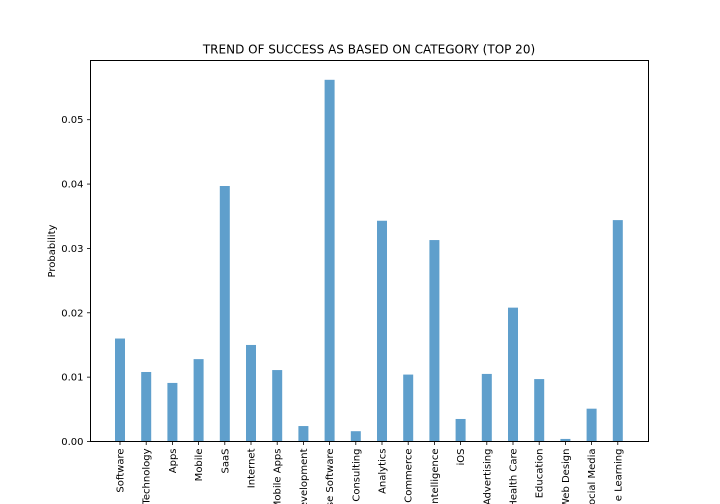  I want to click on x-tick-label: Education, so click(540, 474).